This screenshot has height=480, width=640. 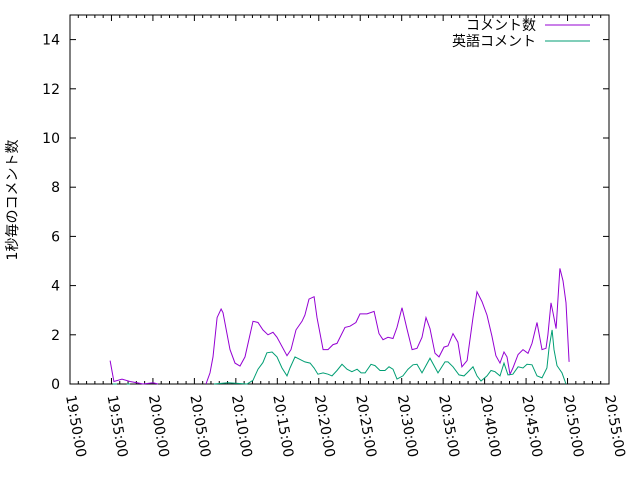 What do you see at coordinates (117, 426) in the screenshot?
I see `x-tick-label: 19:55:00` at bounding box center [117, 426].